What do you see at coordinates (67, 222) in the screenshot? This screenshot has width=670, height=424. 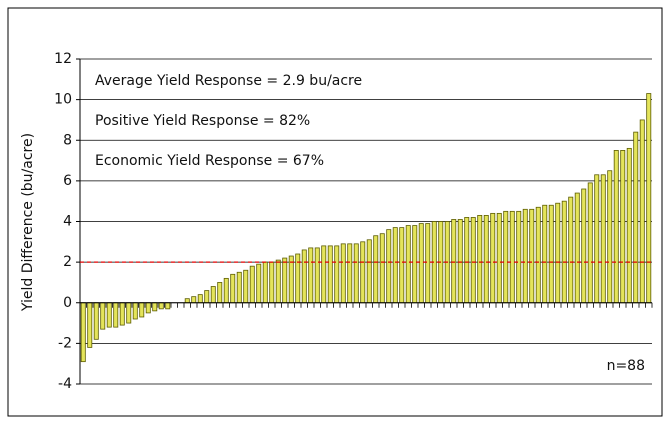 I see `y-tick-label: 4` at bounding box center [67, 222].